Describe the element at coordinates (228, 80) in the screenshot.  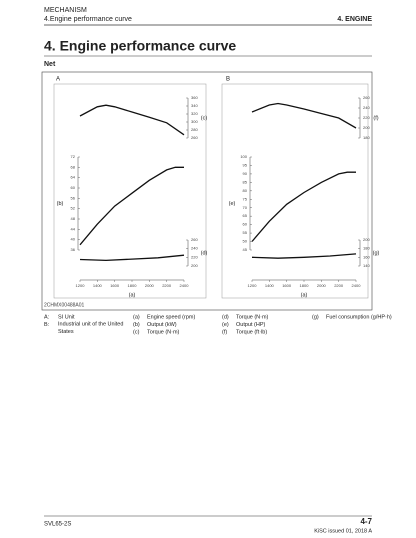
I see `panel-label: B` at that location.